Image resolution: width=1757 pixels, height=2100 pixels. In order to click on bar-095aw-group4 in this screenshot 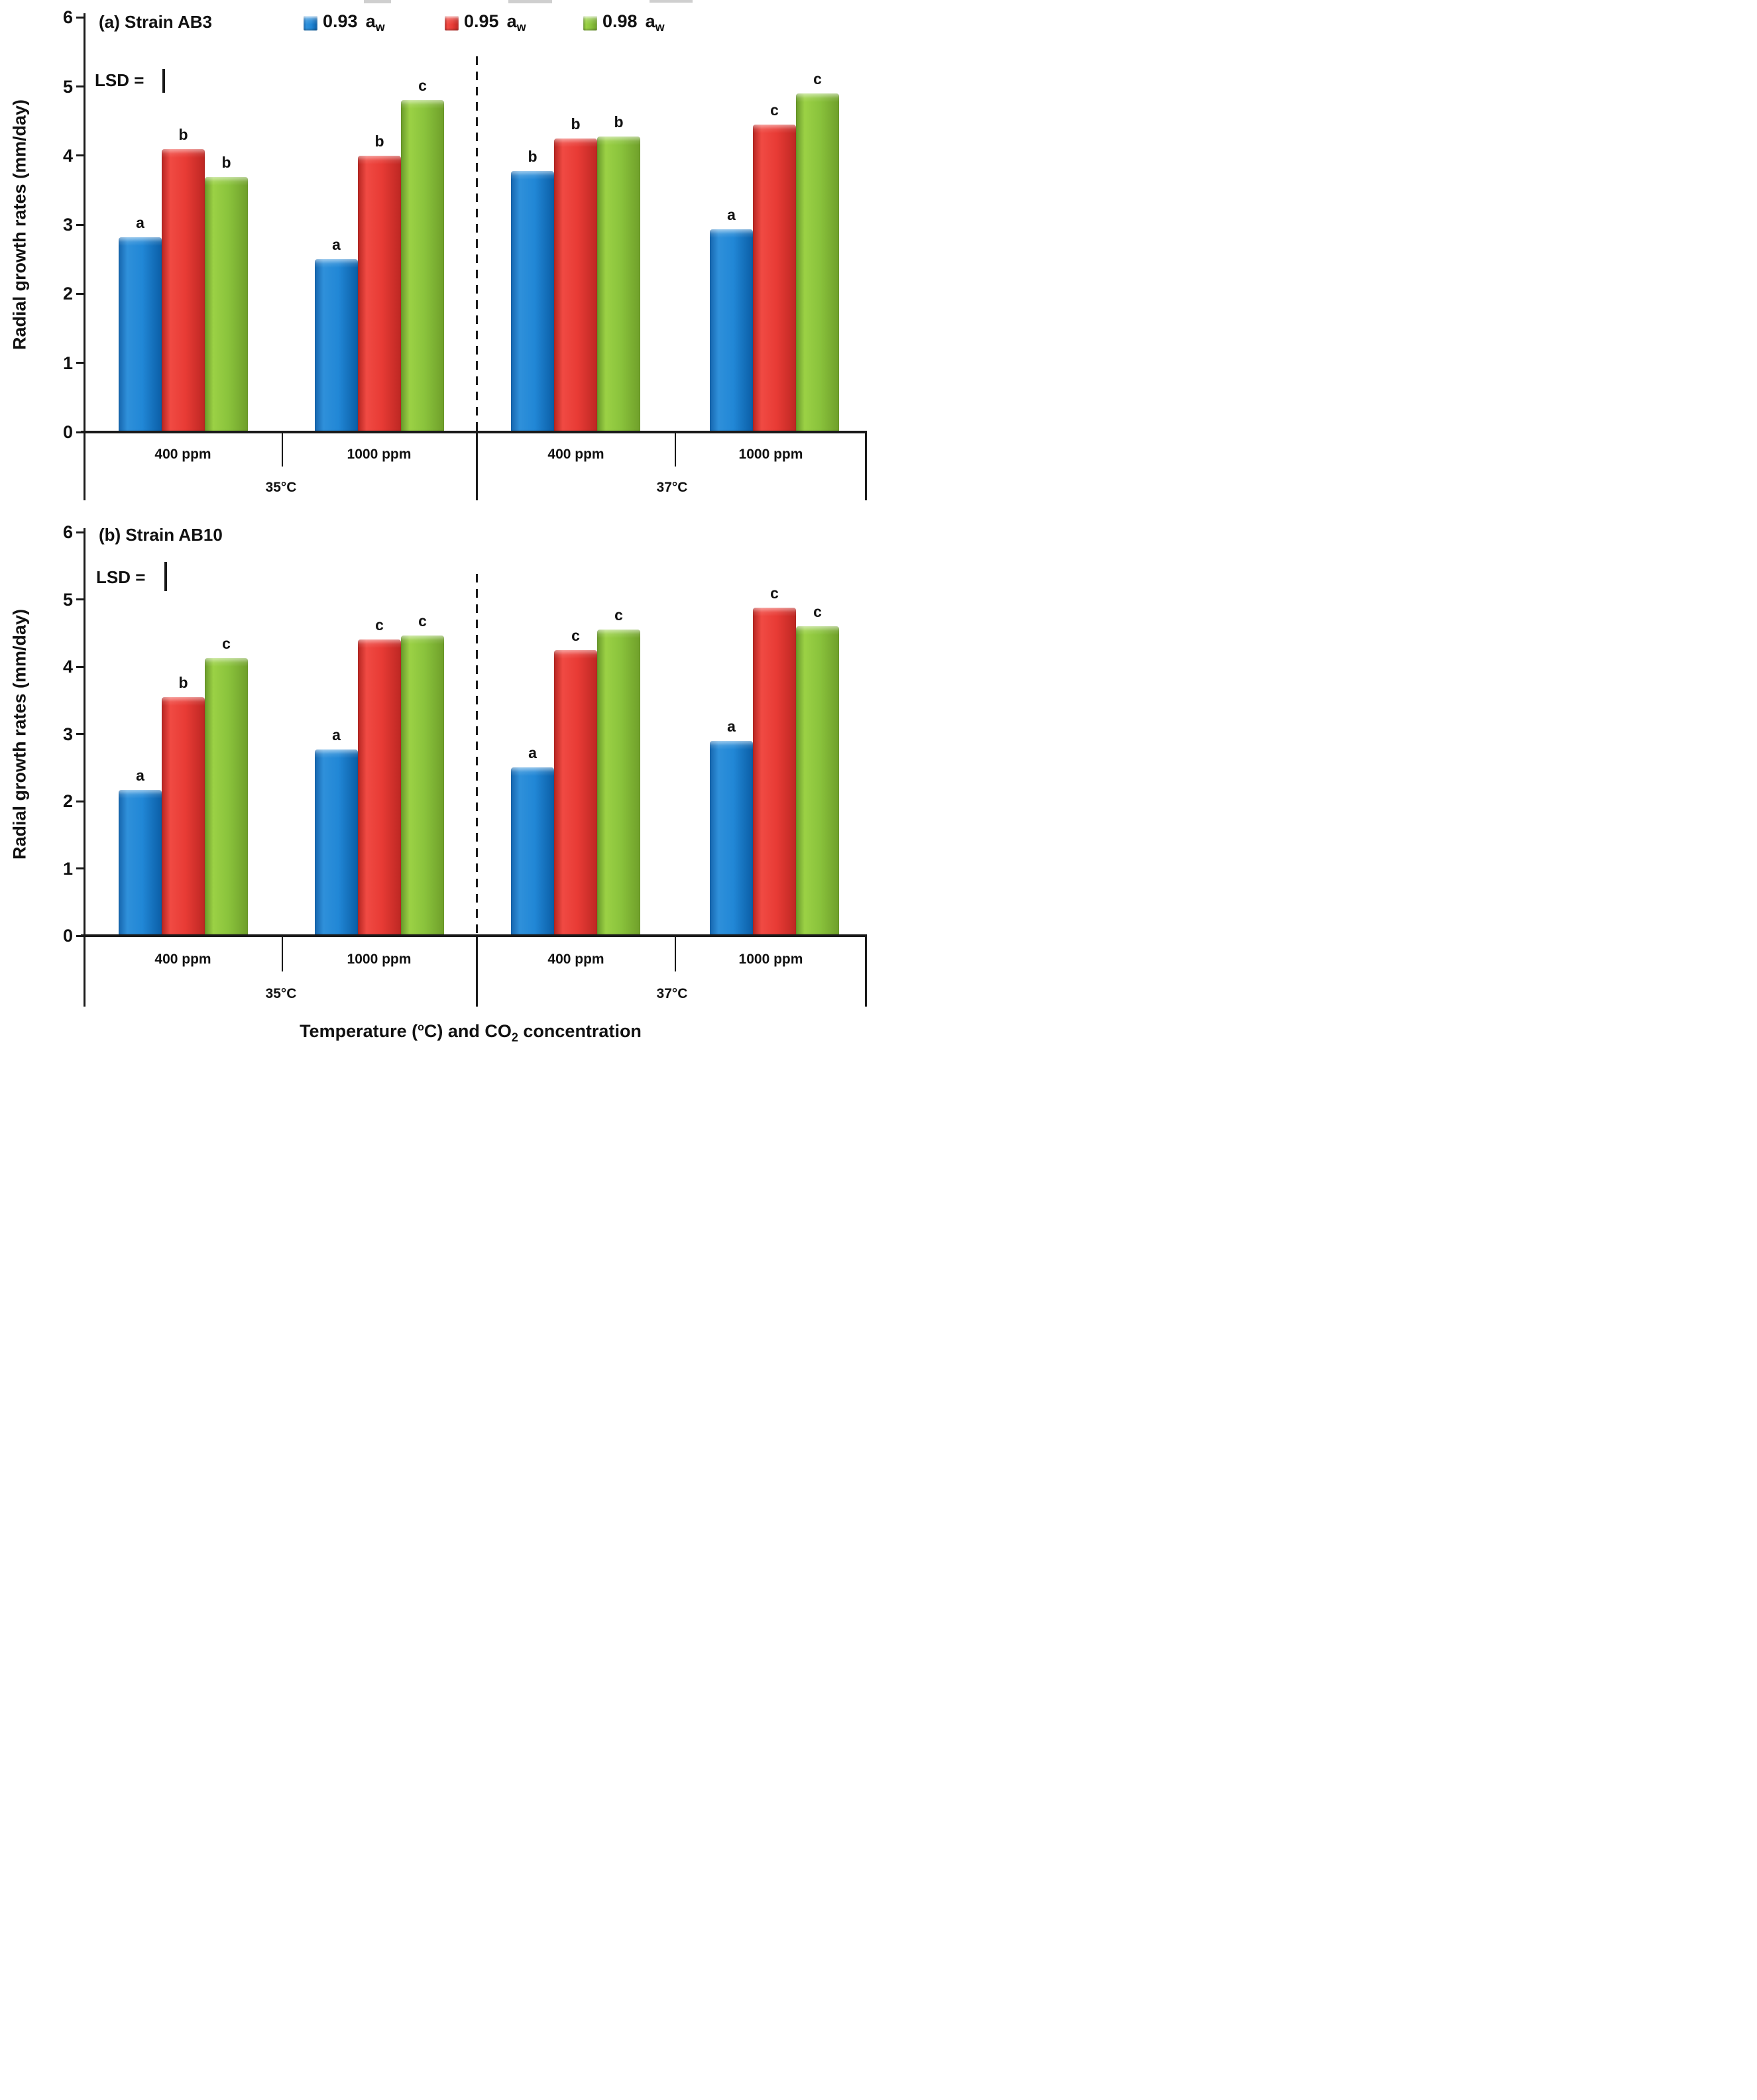, I will do `click(774, 771)`.